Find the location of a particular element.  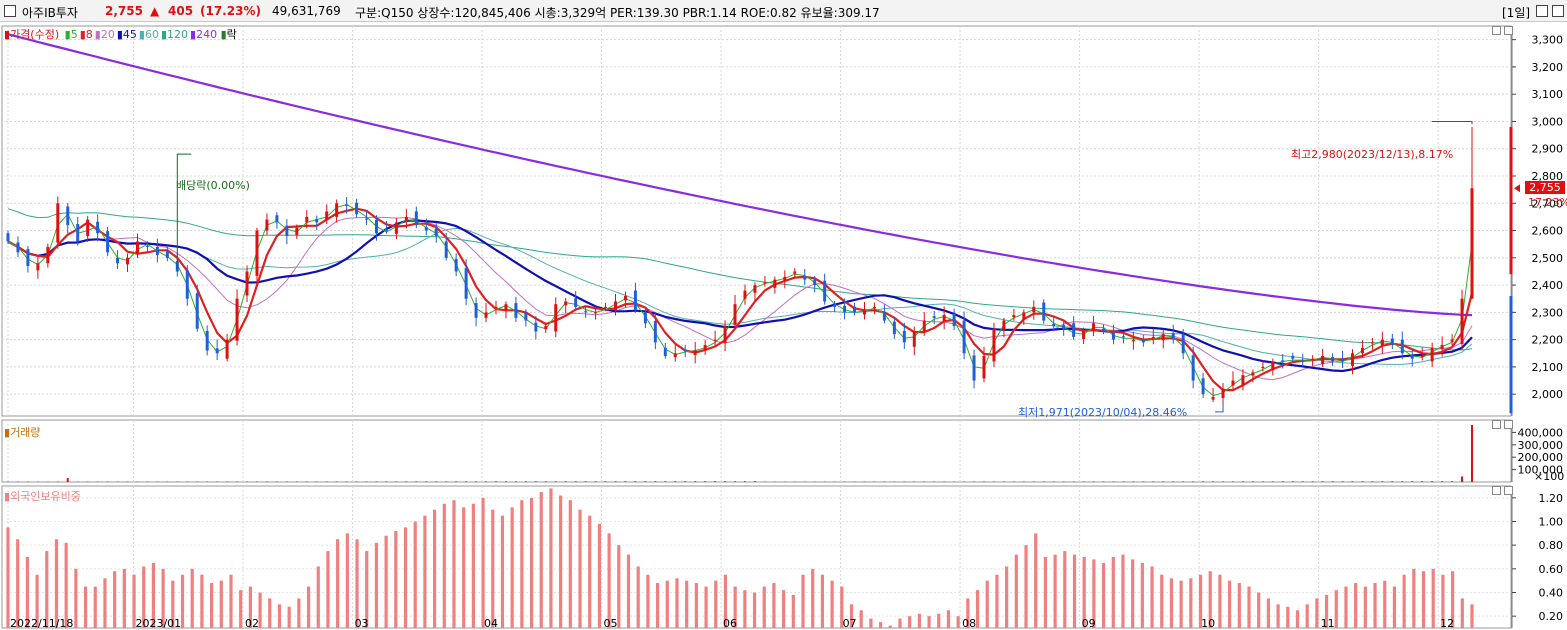

volume-pane-min-button is located at coordinates (1496, 424).